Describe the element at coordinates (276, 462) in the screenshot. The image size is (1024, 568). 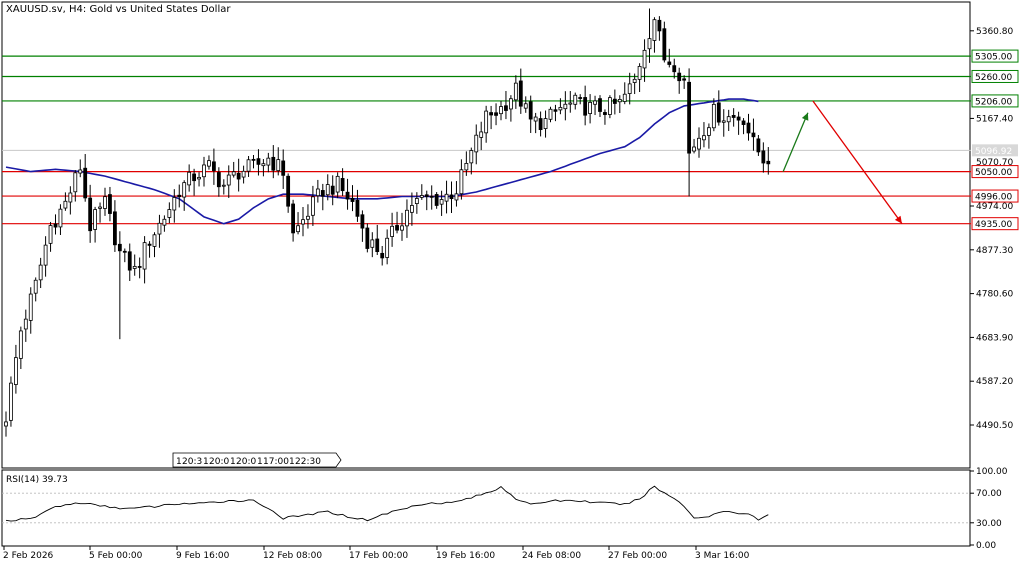
I see `time-scroll-label: 17:00` at that location.